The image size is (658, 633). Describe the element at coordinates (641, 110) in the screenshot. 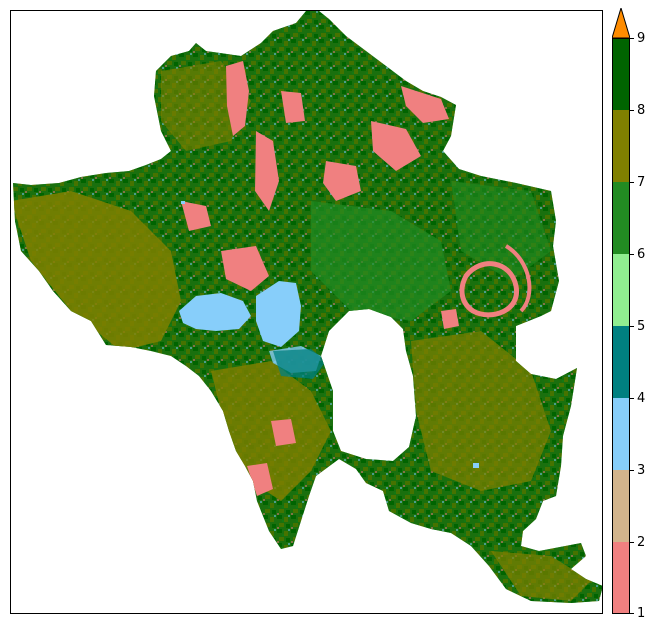

I see `colorbar-tick-label: 8` at that location.